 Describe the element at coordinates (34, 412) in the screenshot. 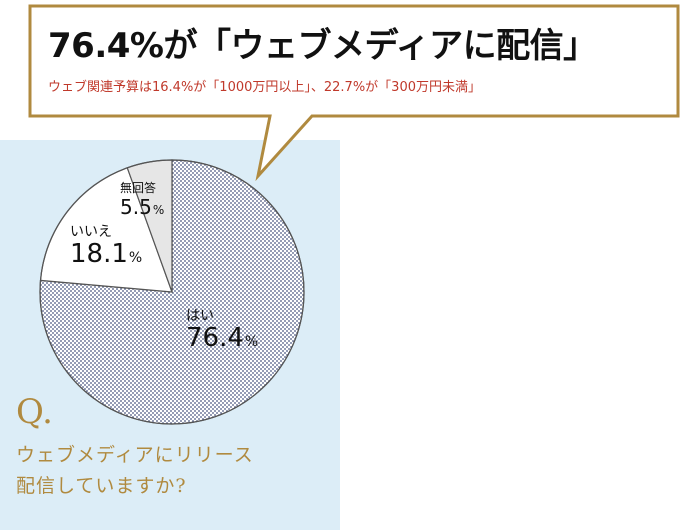

I see `question-mark-label: Q.` at that location.